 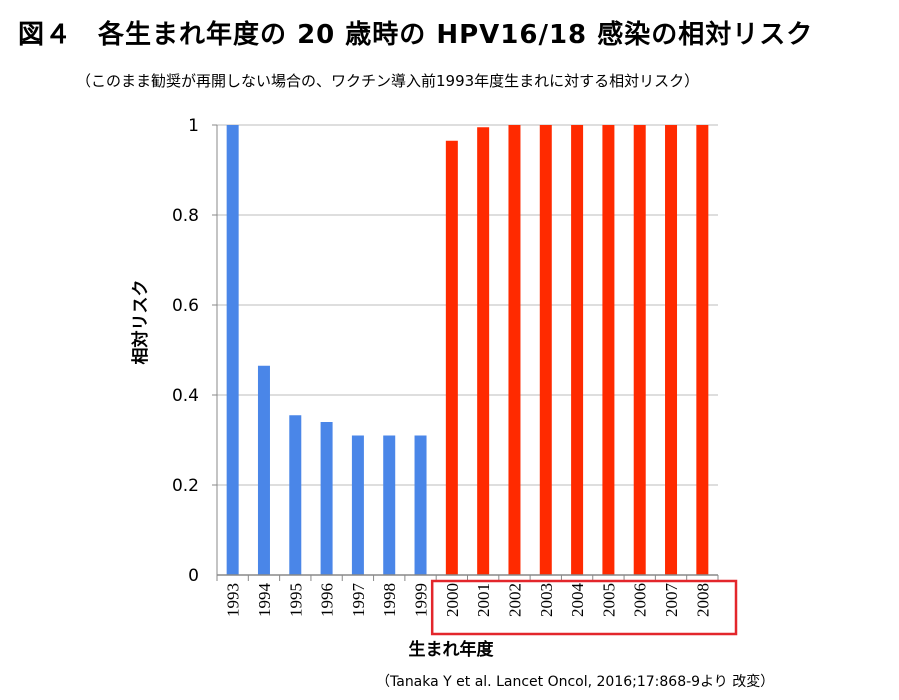 What do you see at coordinates (608, 350) in the screenshot?
I see `bar-2005` at bounding box center [608, 350].